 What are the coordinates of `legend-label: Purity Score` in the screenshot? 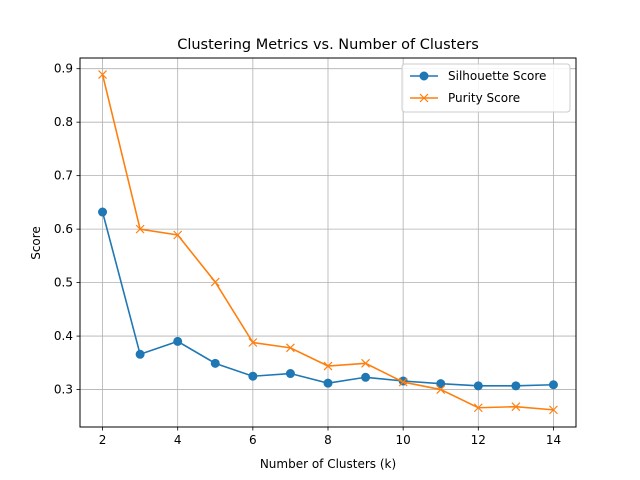 It's located at (484, 98).